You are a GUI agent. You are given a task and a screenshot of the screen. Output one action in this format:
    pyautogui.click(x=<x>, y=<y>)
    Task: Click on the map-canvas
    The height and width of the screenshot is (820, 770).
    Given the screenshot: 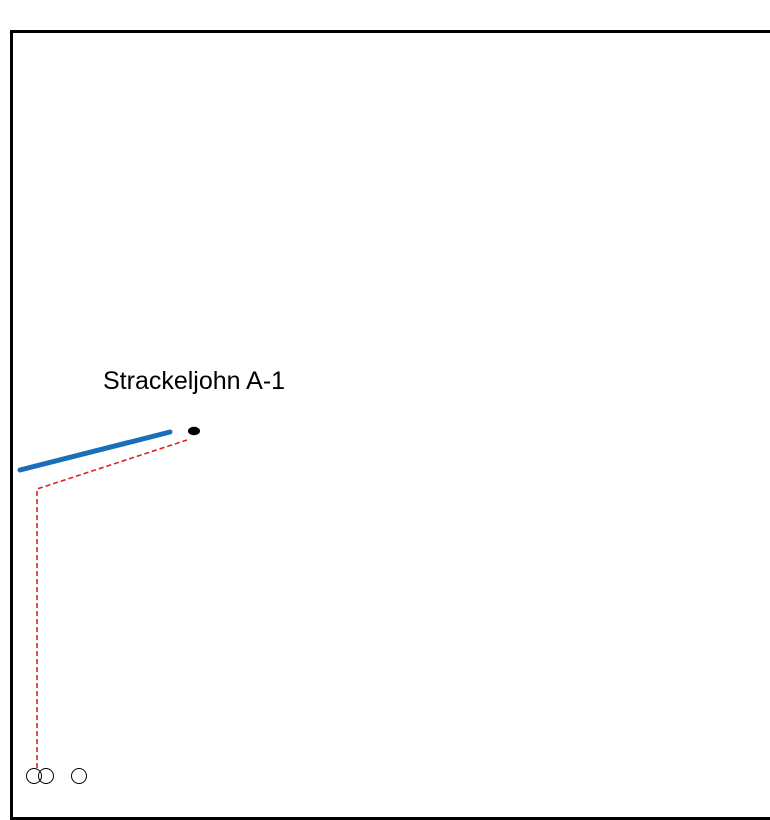 What is the action you would take?
    pyautogui.click(x=108, y=605)
    